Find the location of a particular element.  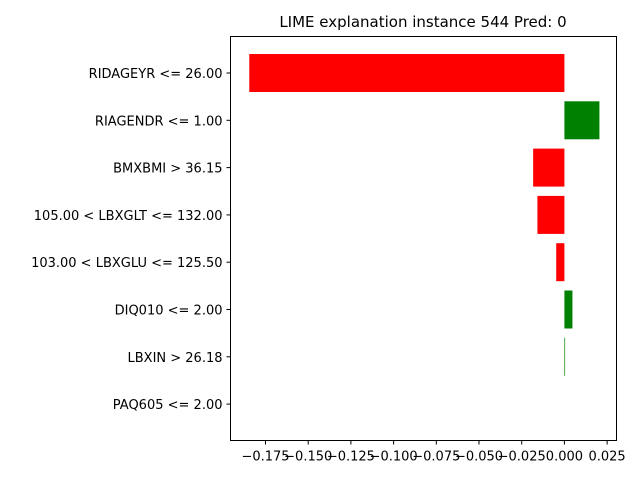

x-tick-label-6: −0.025 is located at coordinates (522, 457).